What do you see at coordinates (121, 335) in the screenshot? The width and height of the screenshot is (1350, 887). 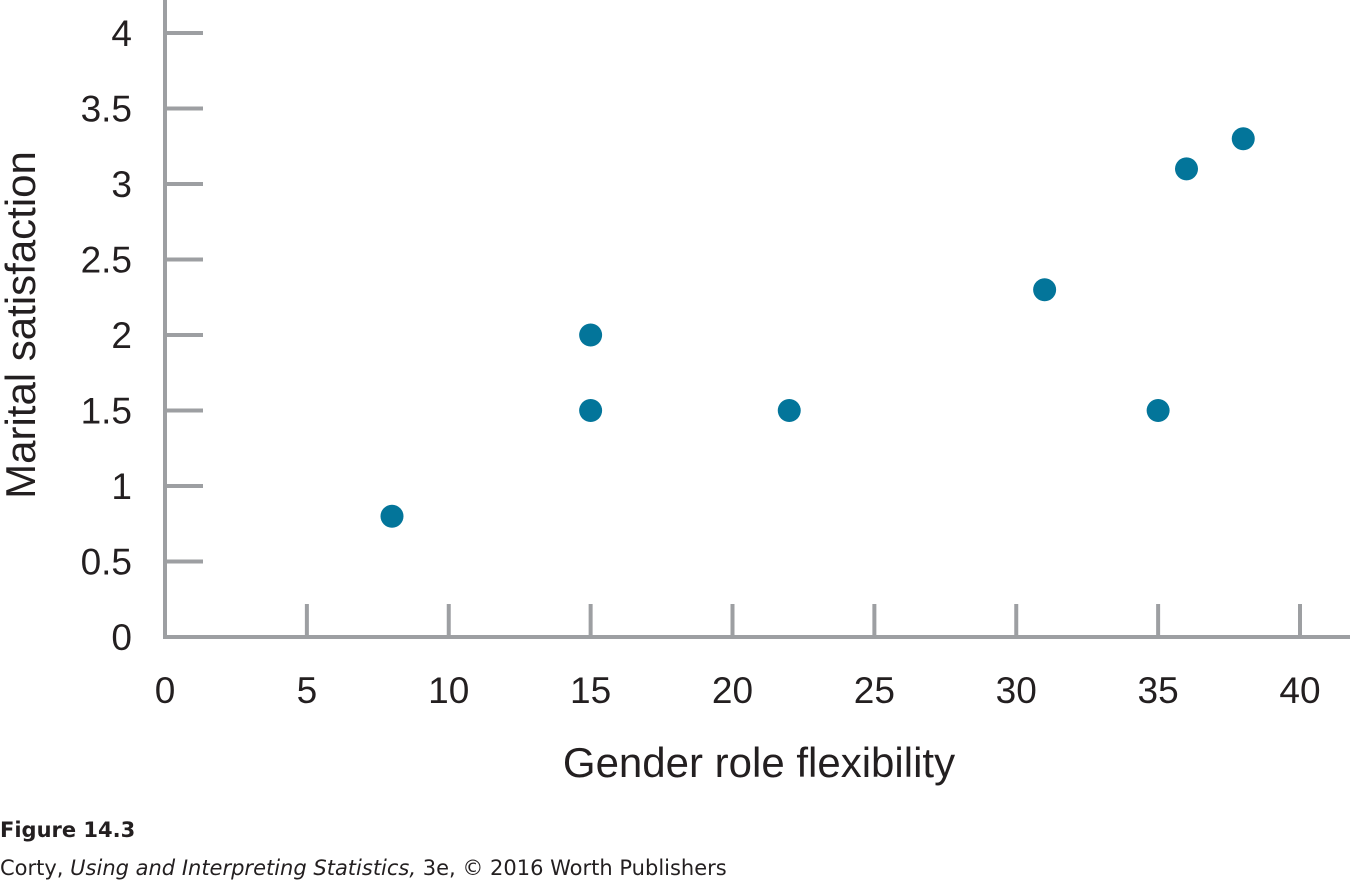 I see `y-tick-label-2: 2` at bounding box center [121, 335].